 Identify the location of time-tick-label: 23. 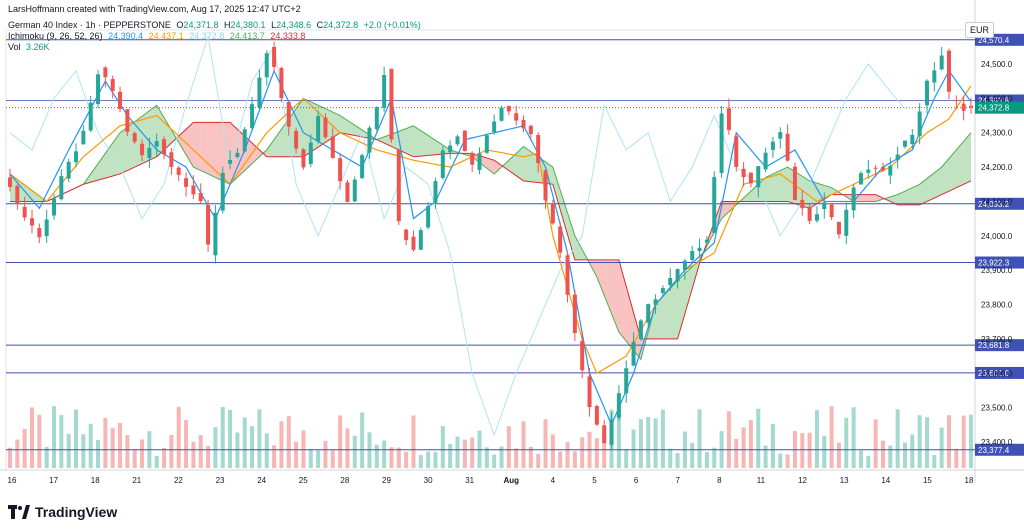
(220, 480).